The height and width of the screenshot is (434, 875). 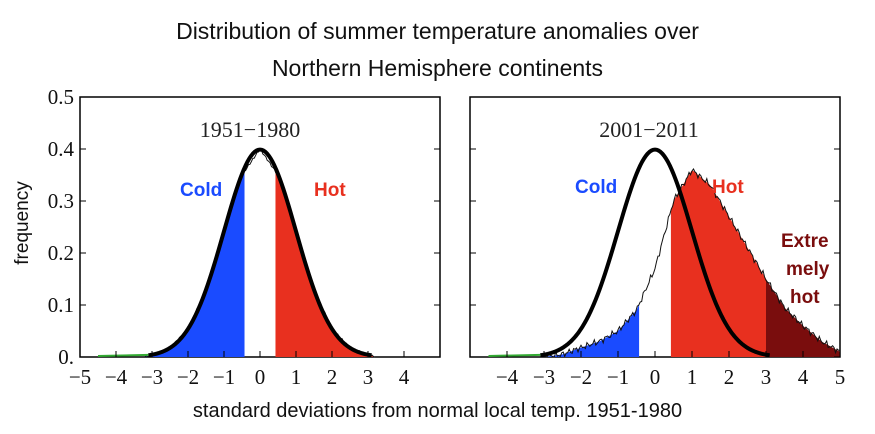 I want to click on x-tick-label: 5, so click(x=840, y=377).